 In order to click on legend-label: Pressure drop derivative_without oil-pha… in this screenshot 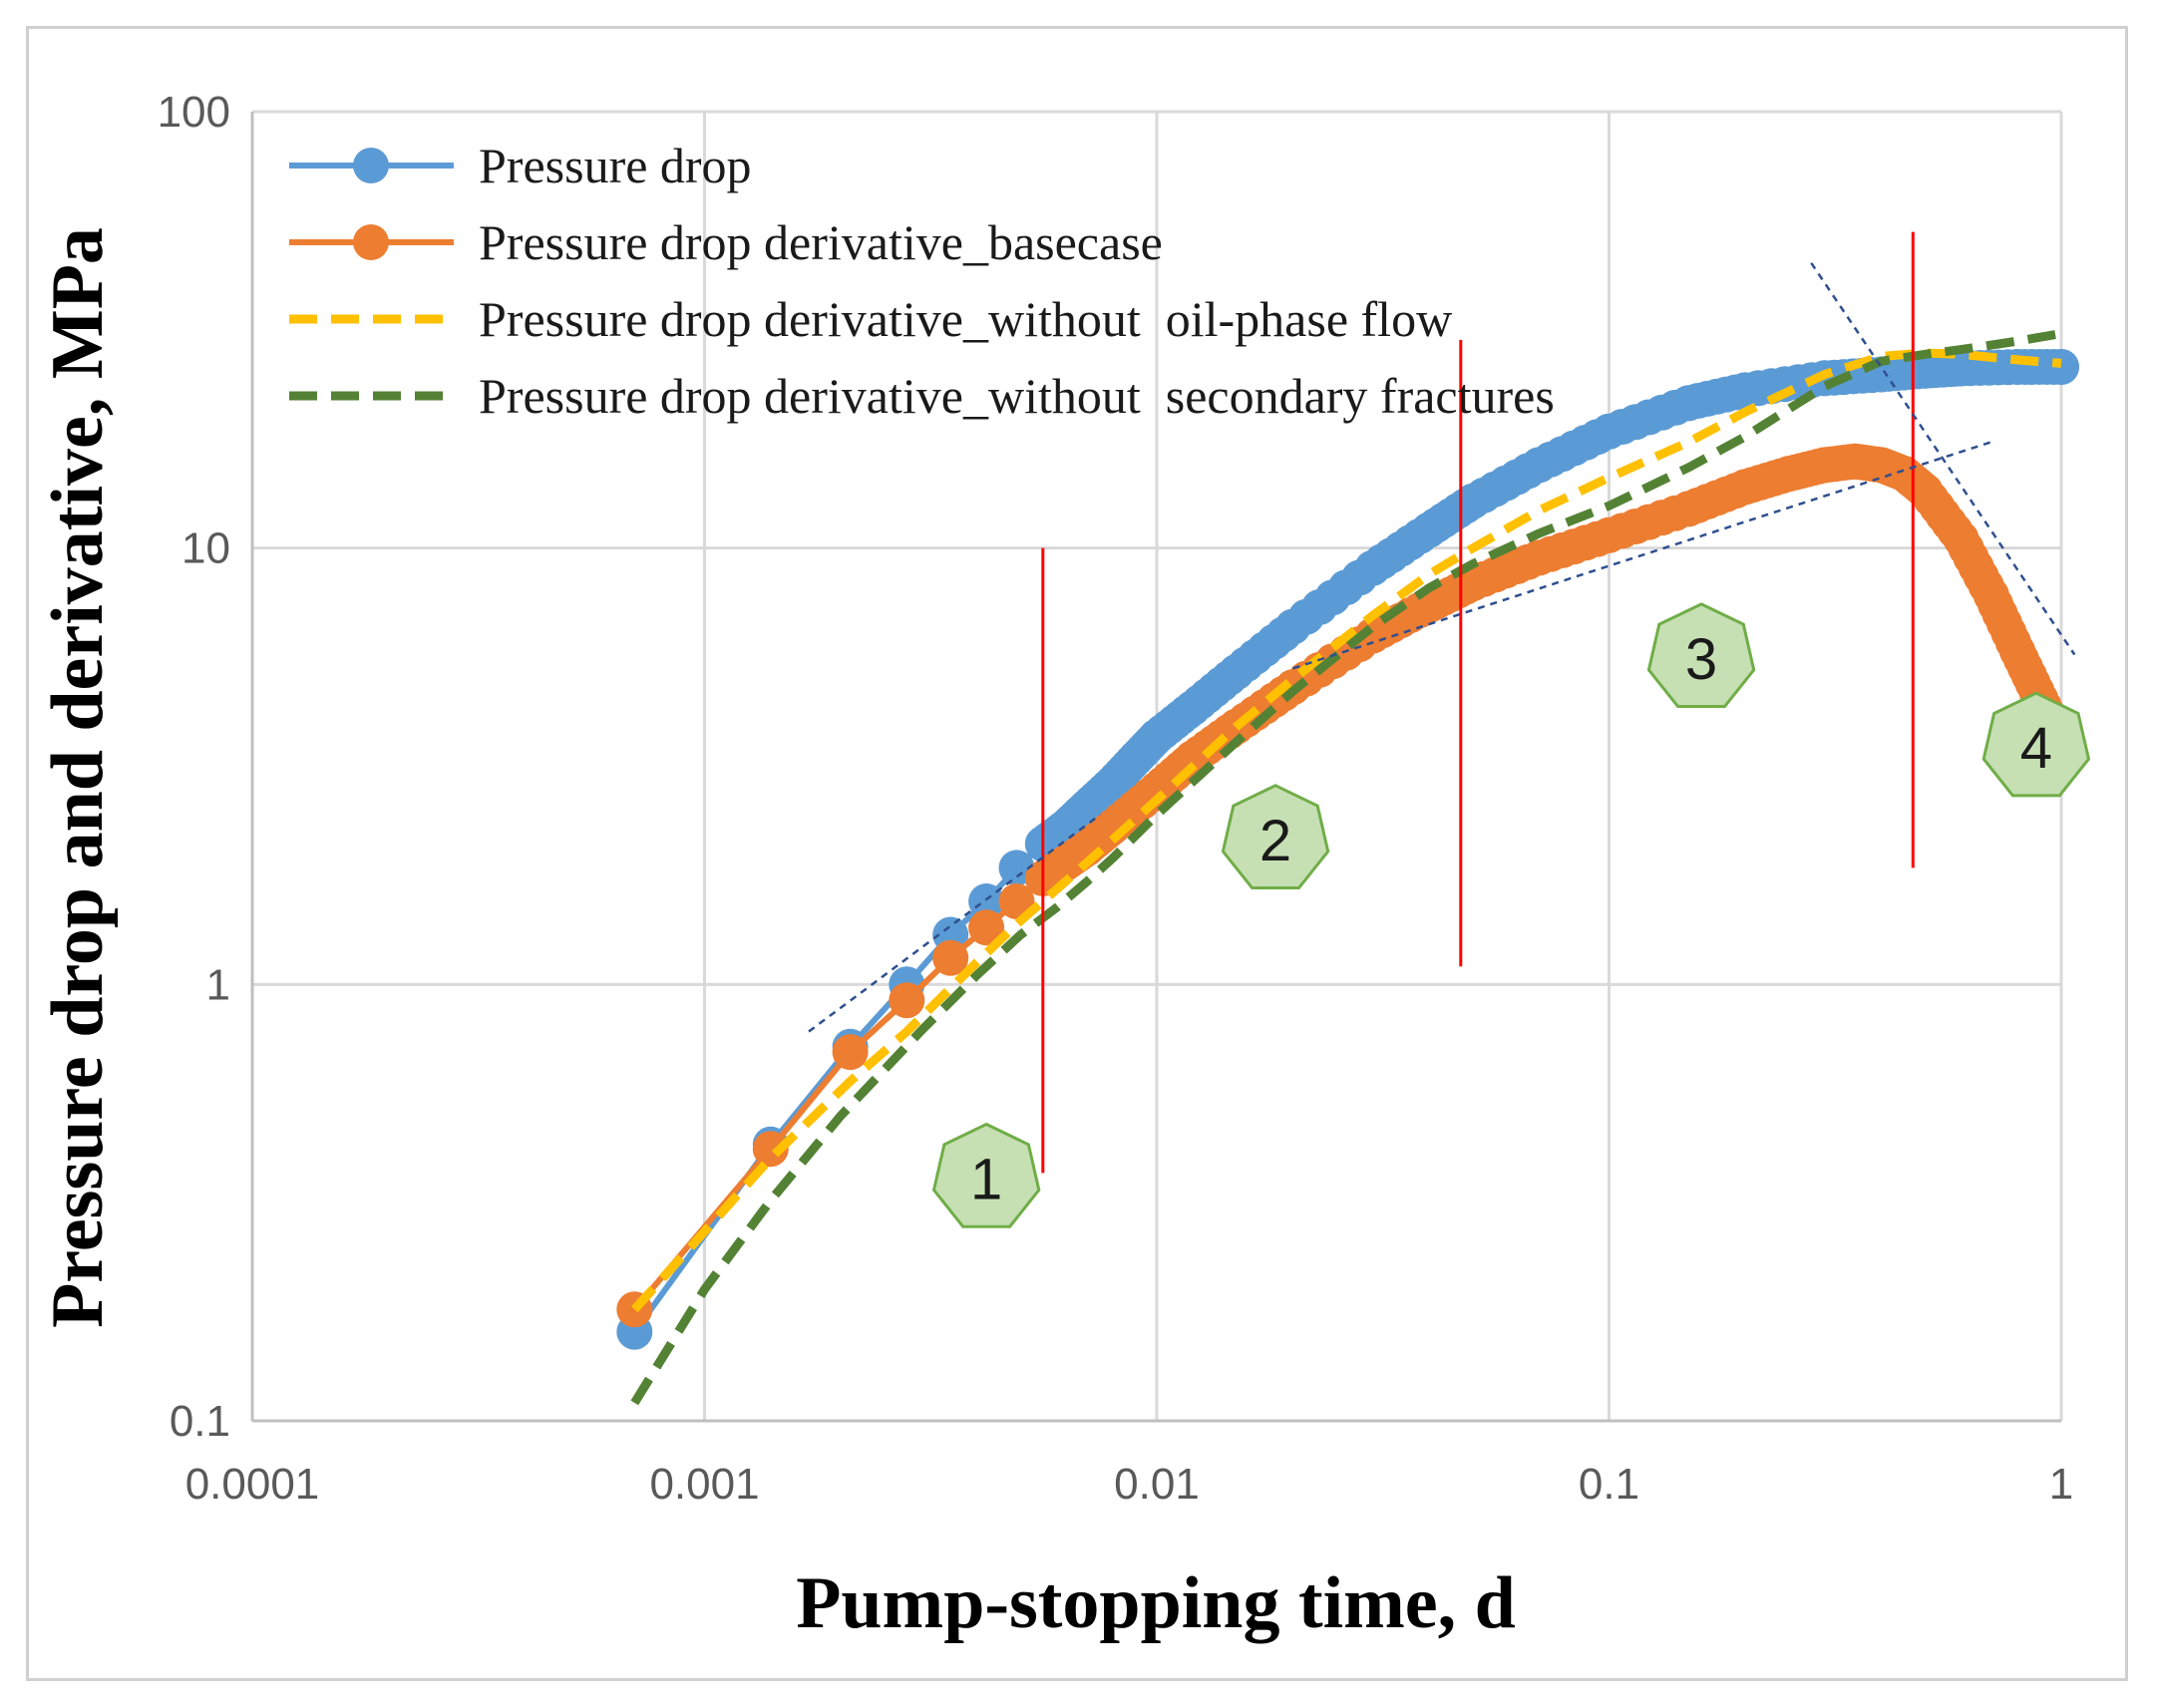, I will do `click(965, 319)`.